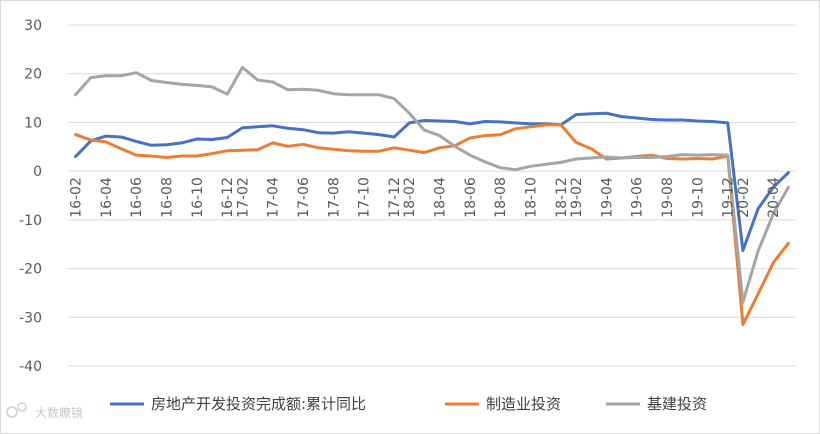 This screenshot has height=434, width=820. Describe the element at coordinates (441, 197) in the screenshot. I see `x-tick-label: 18-04` at that location.